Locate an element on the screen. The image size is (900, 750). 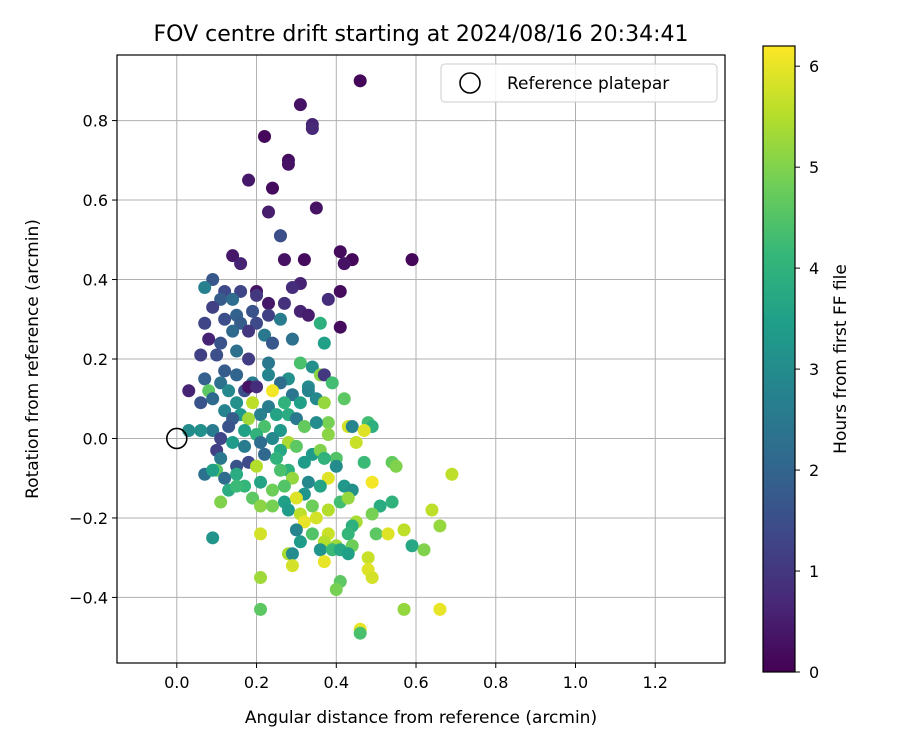
colorbar-tick-label: 6 is located at coordinates (814, 66).